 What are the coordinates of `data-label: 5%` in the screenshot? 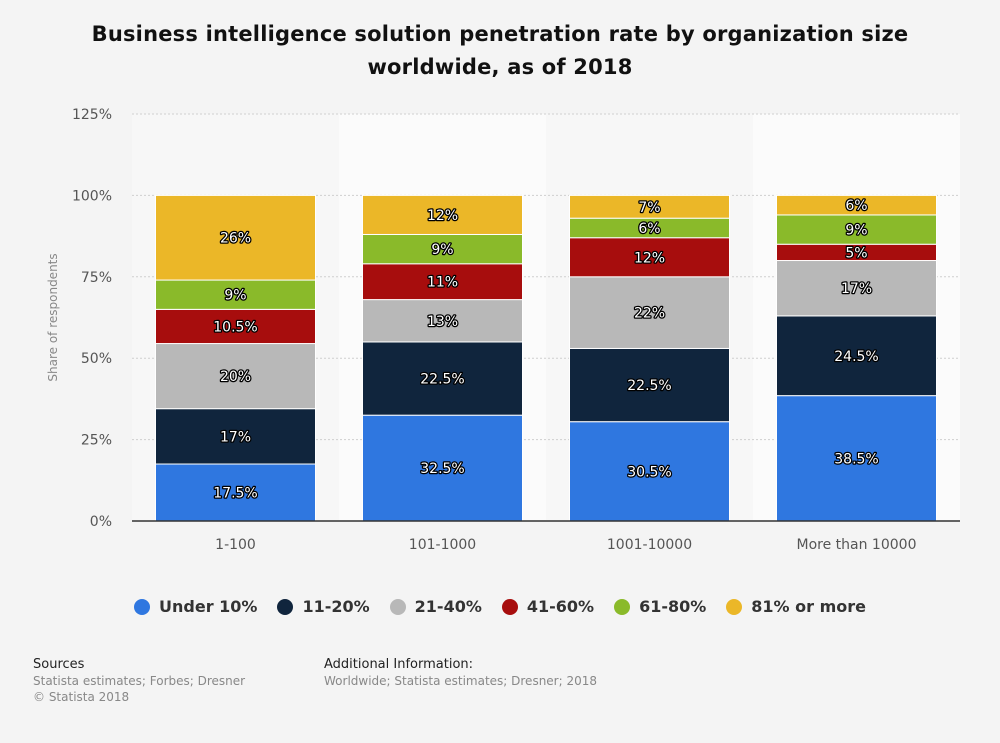 It's located at (856, 253).